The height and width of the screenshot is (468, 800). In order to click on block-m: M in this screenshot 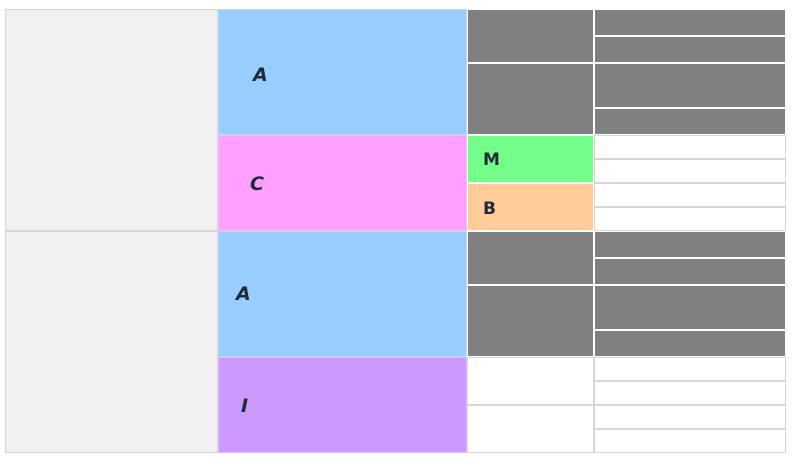, I will do `click(530, 159)`.